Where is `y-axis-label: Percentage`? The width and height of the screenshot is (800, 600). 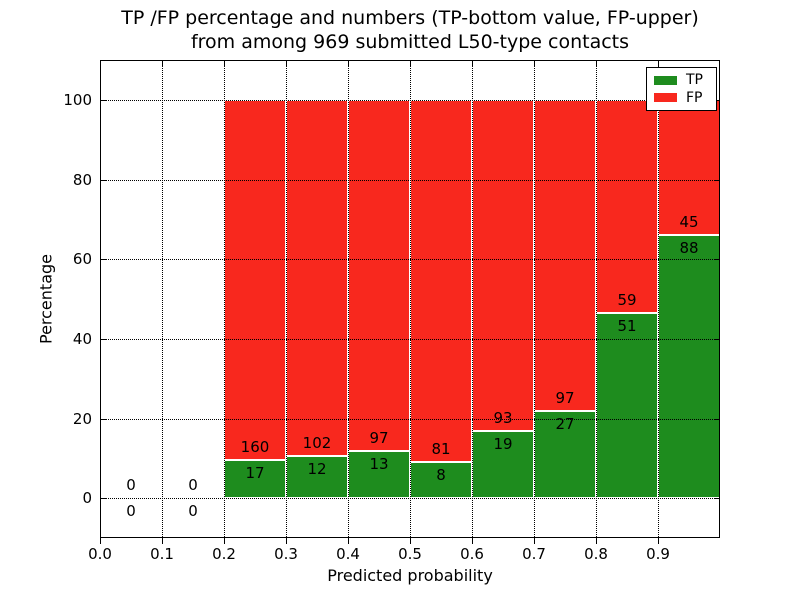 y-axis-label: Percentage is located at coordinates (46, 299).